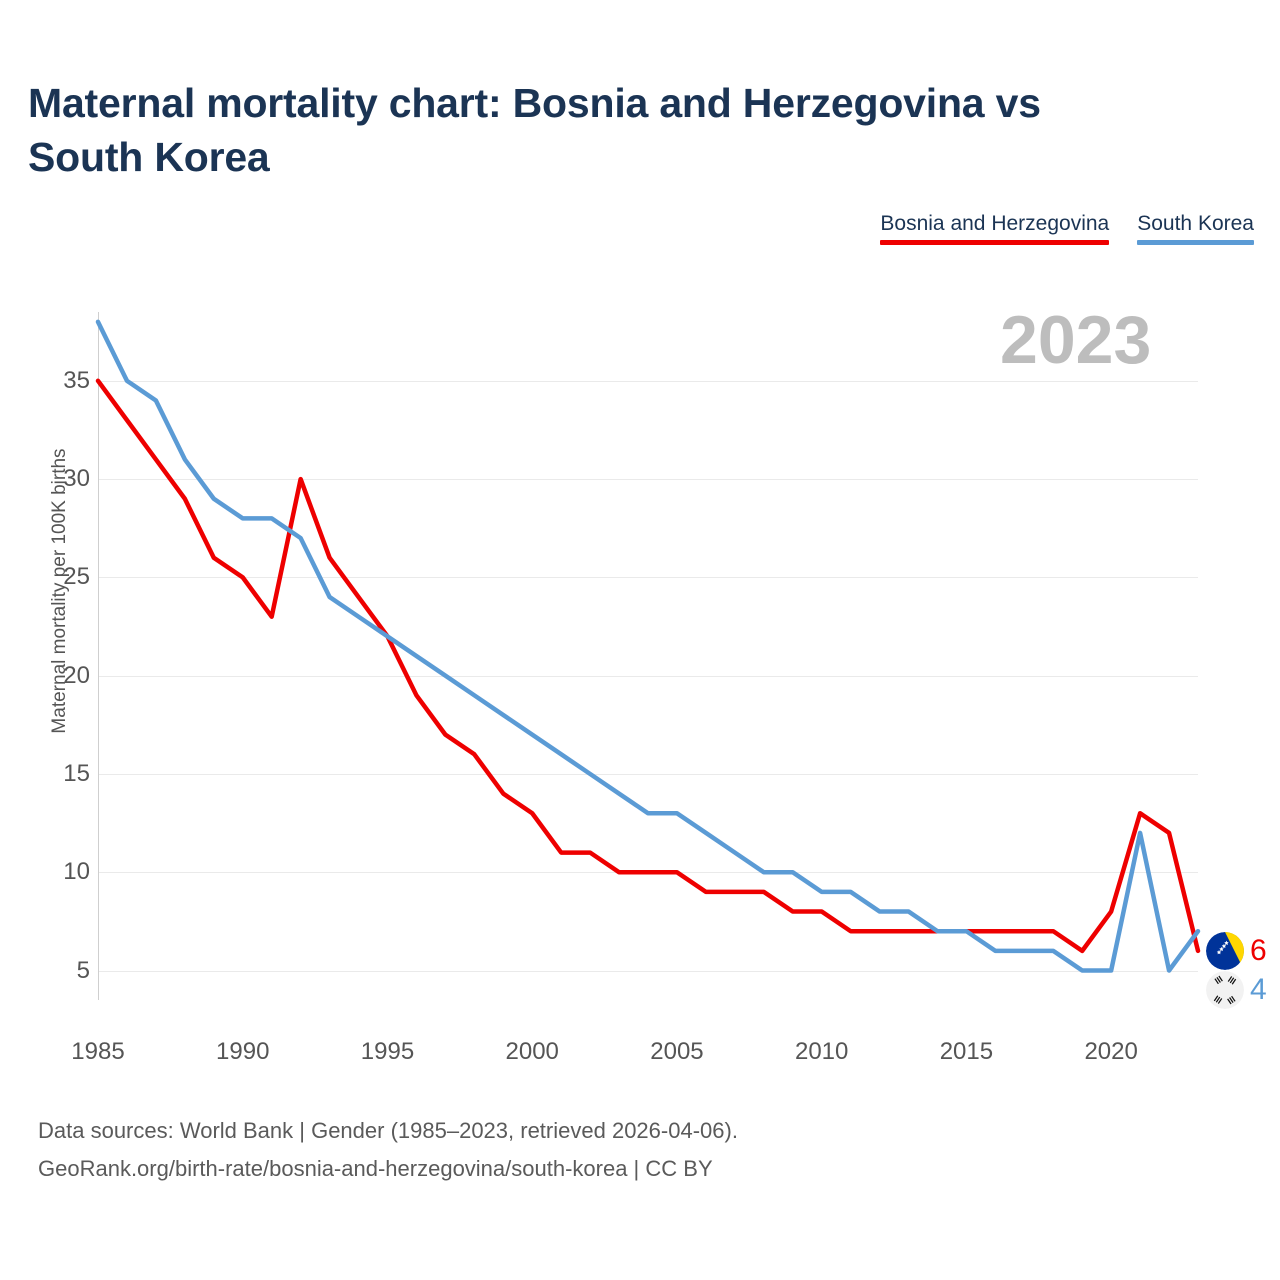 This screenshot has width=1280, height=1280. Describe the element at coordinates (76, 773) in the screenshot. I see `y-tick-label: 15` at that location.